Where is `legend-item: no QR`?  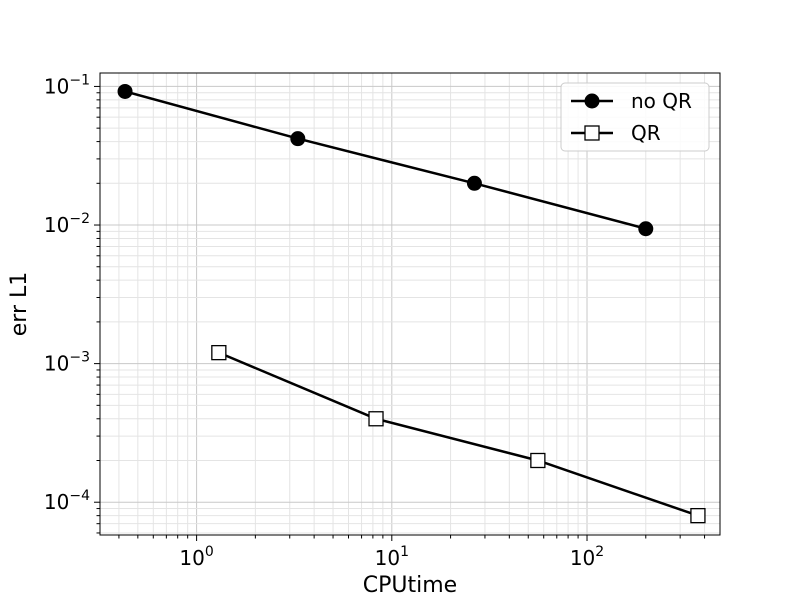
legend-item: no QR is located at coordinates (631, 101).